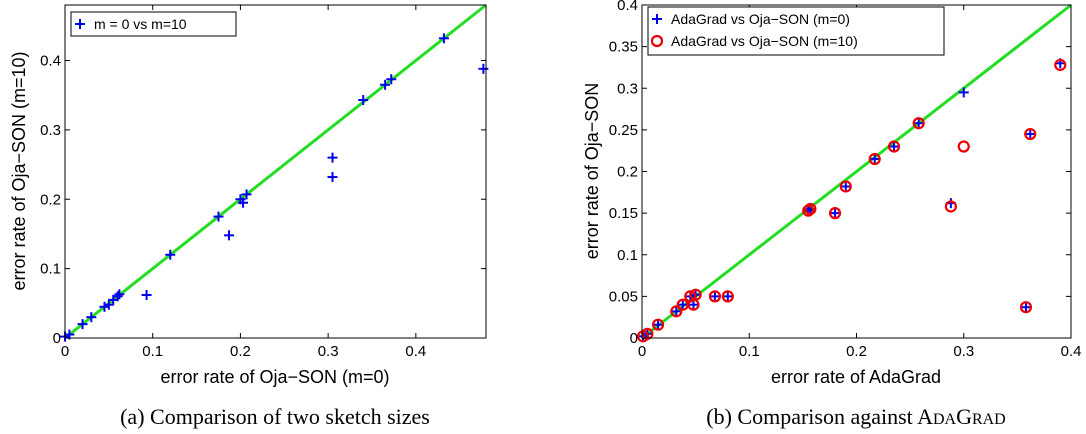 This screenshot has height=434, width=1086. I want to click on caption: (a) Comparison of two sketch sizes, so click(275, 416).